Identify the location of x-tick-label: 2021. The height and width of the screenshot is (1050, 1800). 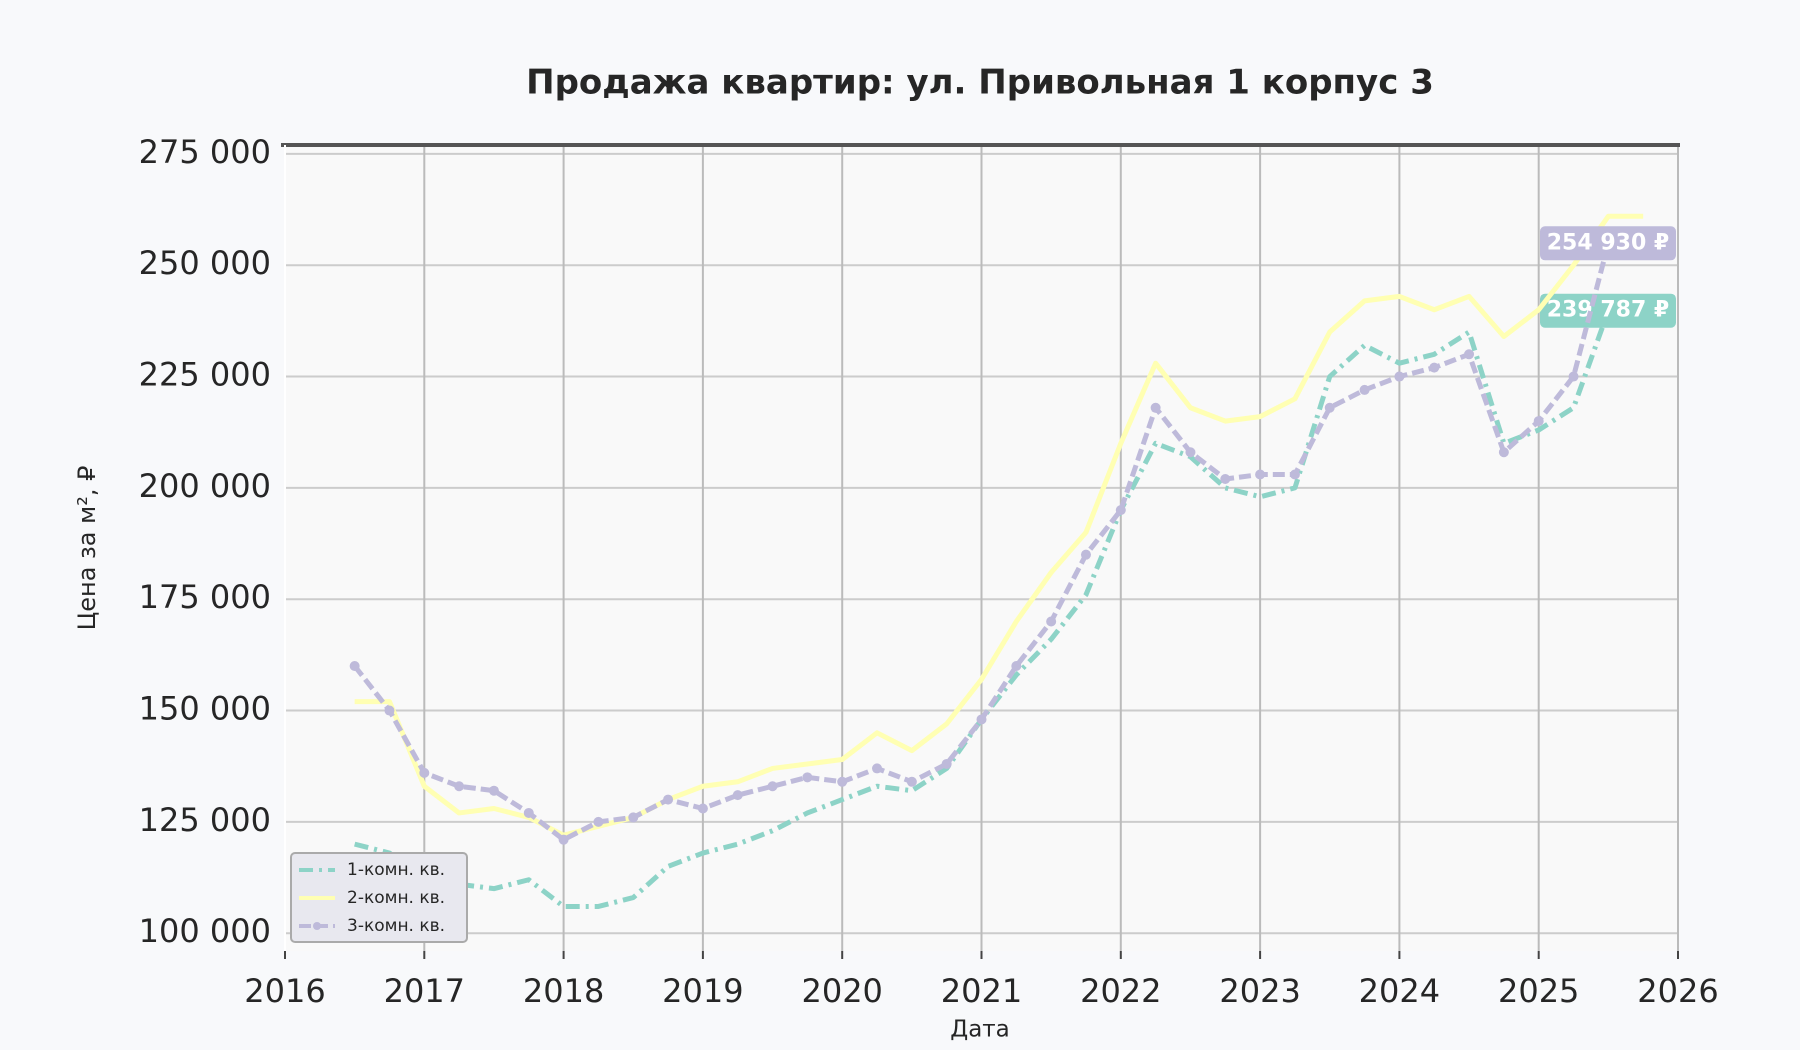
(981, 991).